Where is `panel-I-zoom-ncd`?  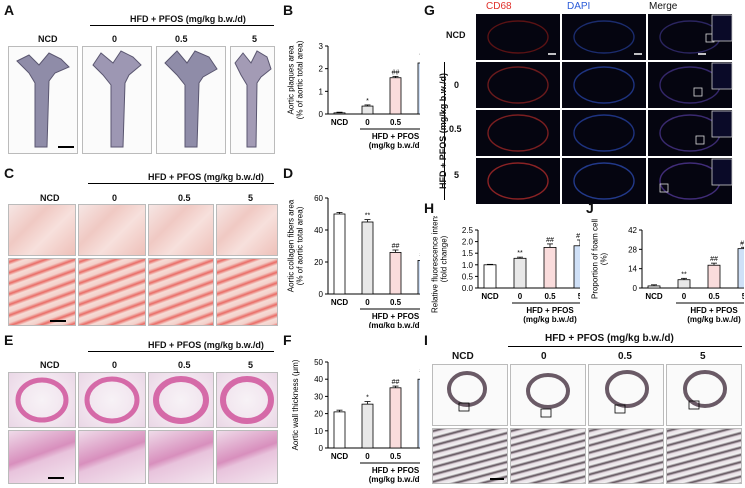 panel-I-zoom-ncd is located at coordinates (470, 456).